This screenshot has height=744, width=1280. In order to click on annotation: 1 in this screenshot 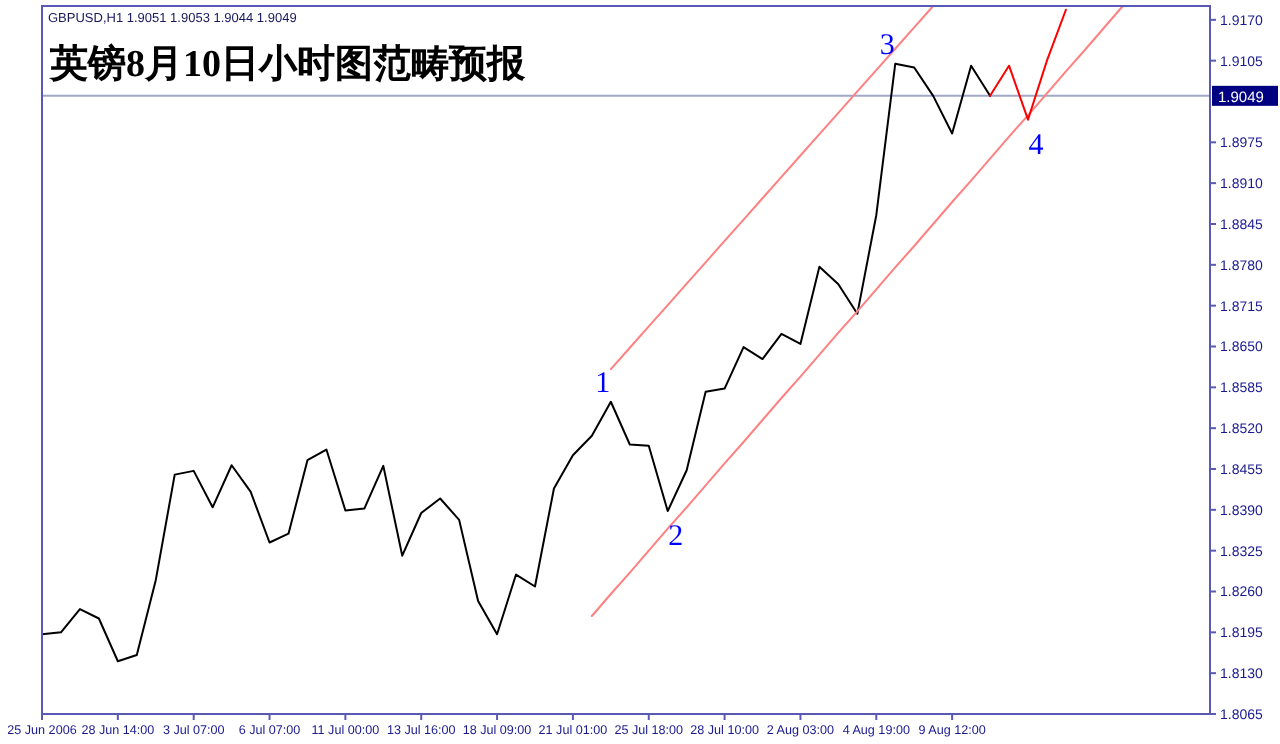, I will do `click(603, 383)`.